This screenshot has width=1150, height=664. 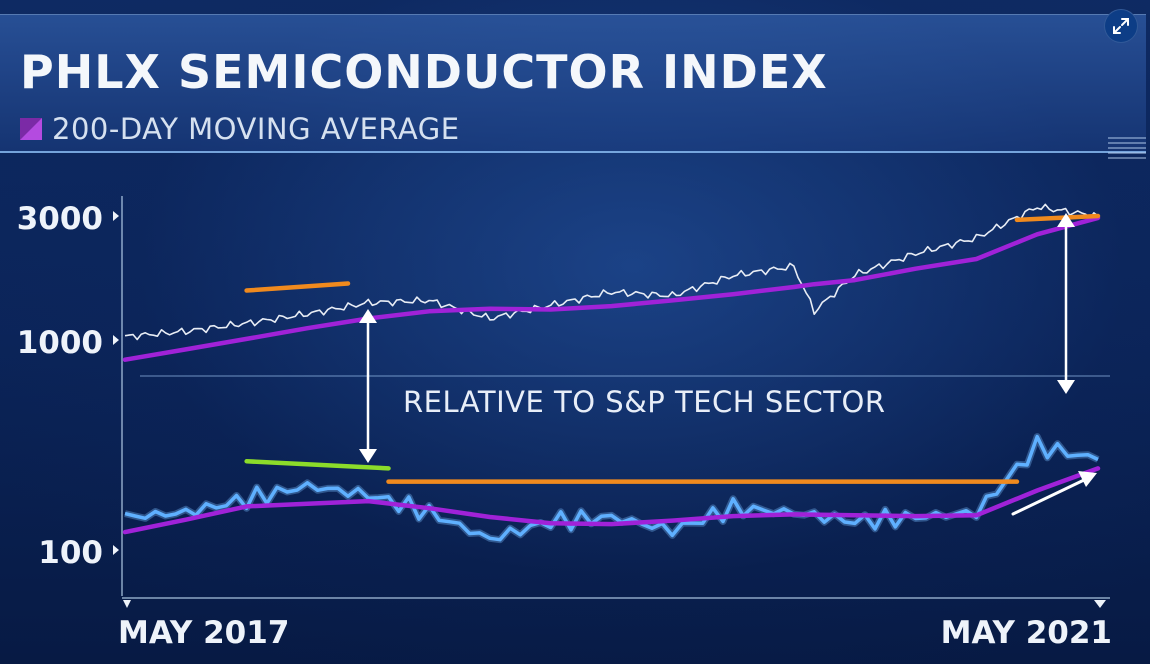 What do you see at coordinates (297, 287) in the screenshot?
I see `resistance-line-2018` at bounding box center [297, 287].